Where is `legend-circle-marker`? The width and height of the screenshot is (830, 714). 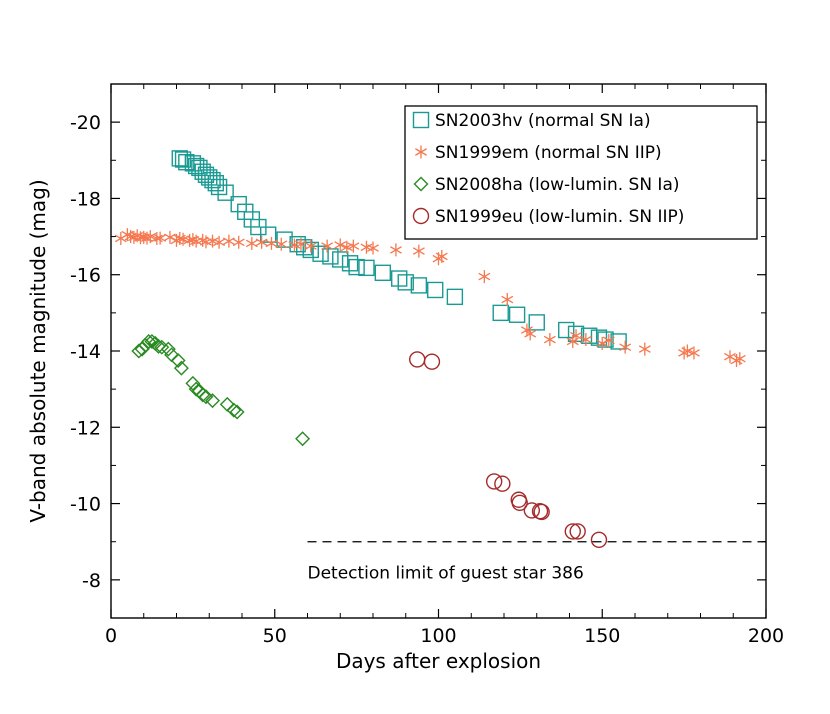
legend-circle-marker is located at coordinates (421, 216).